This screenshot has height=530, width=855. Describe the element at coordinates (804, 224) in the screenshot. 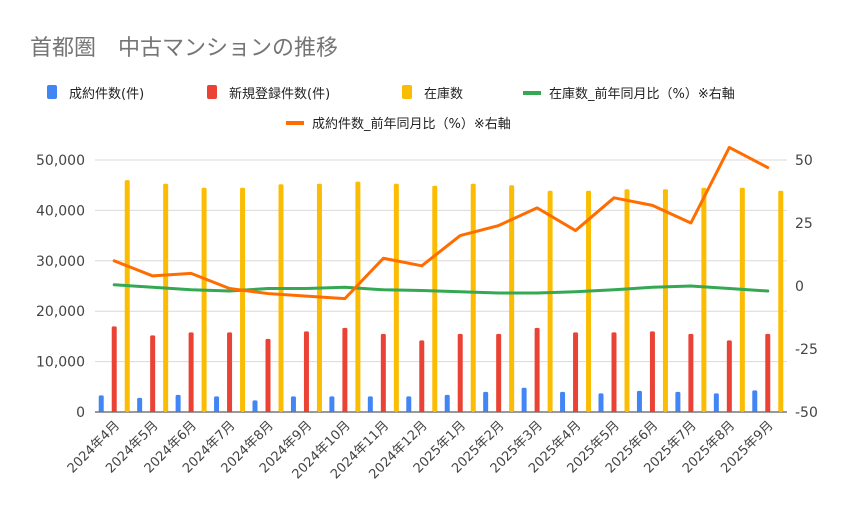

I see `y-right-tick-label: 25` at that location.